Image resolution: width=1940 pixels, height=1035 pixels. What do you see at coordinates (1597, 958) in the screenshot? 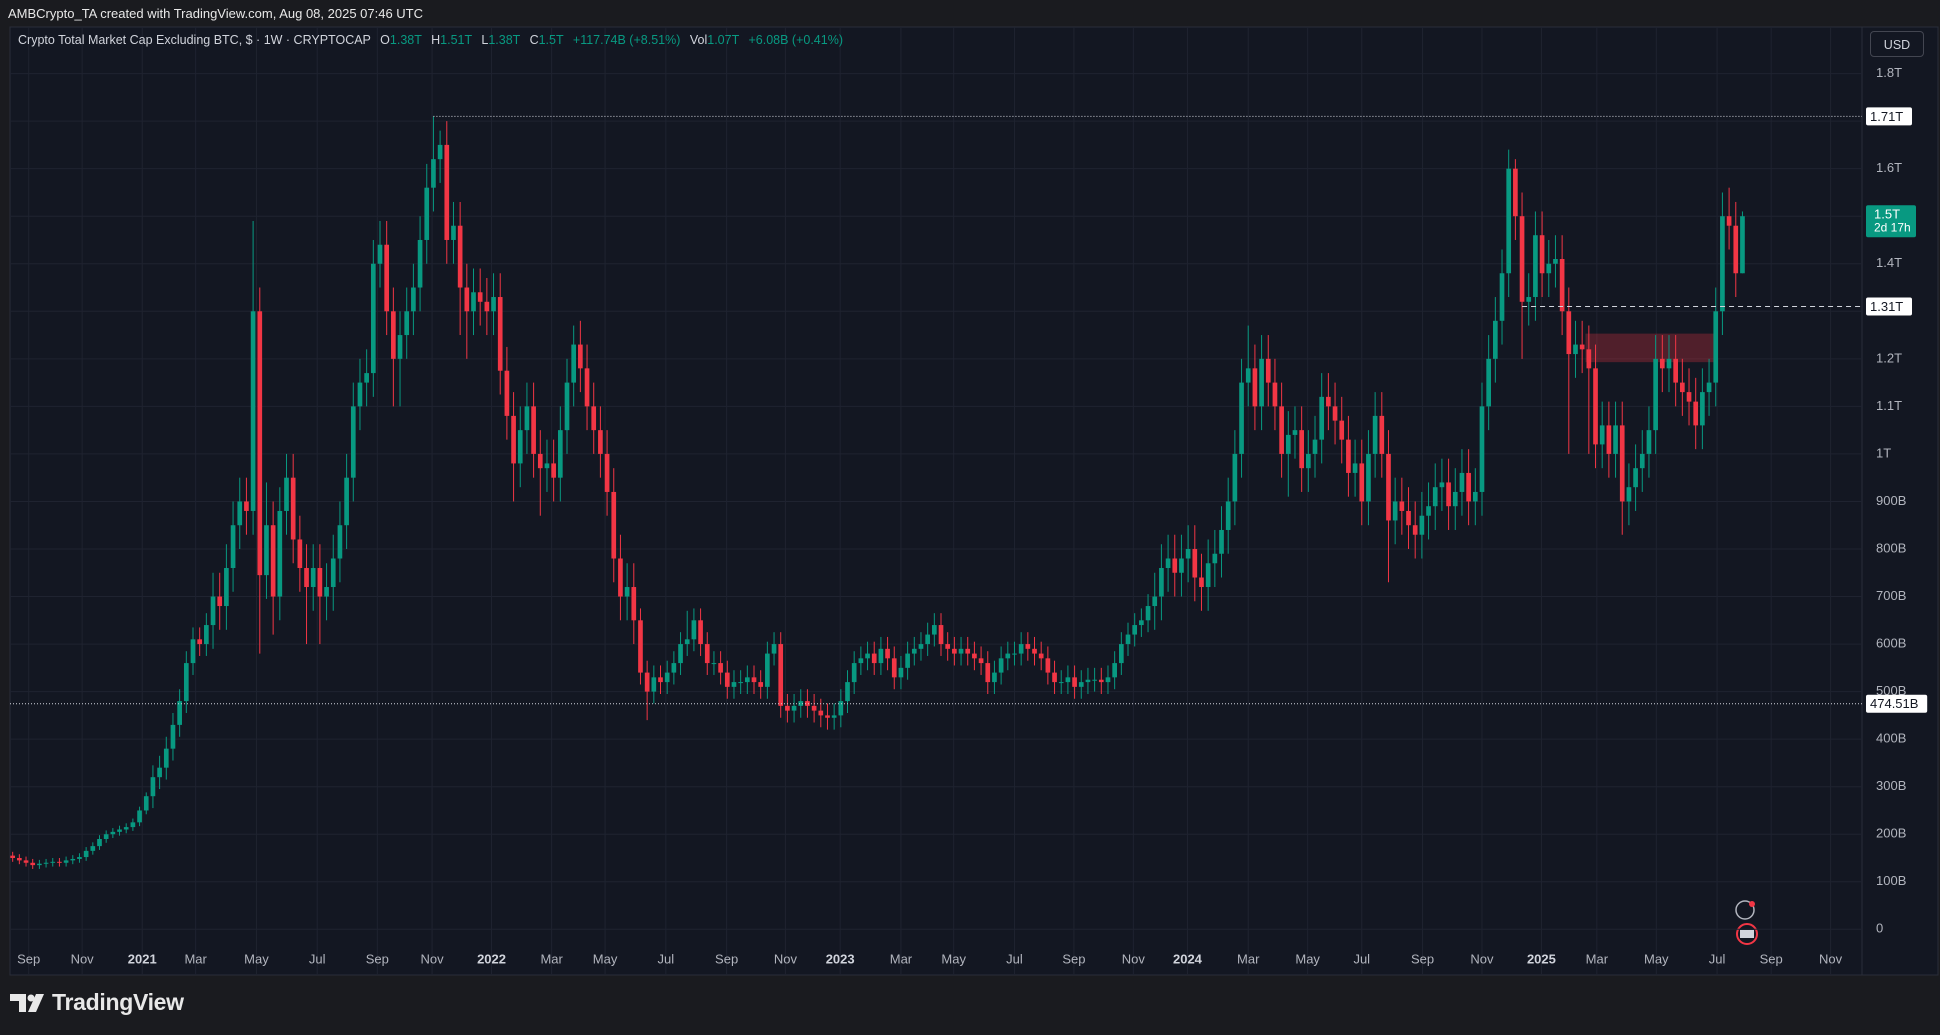
I see `x-tick-label: Mar` at bounding box center [1597, 958].